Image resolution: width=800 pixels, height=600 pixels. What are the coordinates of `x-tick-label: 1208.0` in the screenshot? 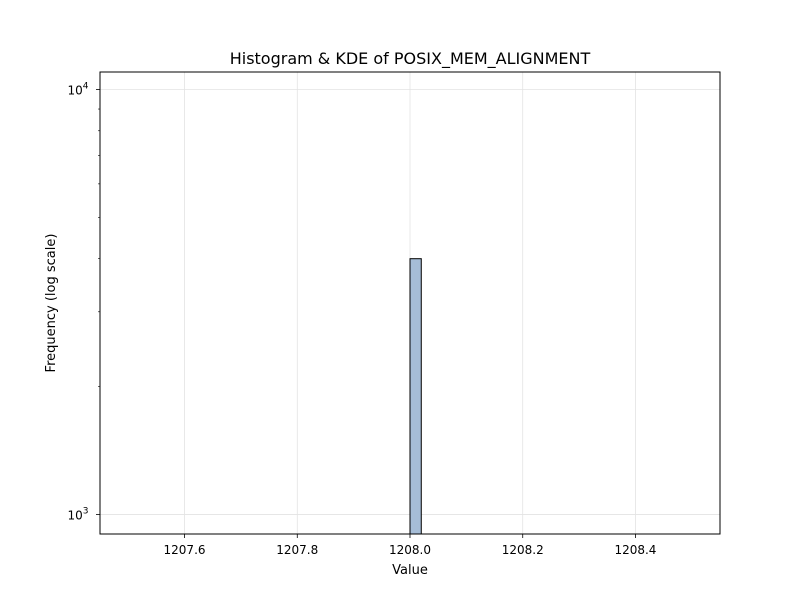 It's located at (410, 550).